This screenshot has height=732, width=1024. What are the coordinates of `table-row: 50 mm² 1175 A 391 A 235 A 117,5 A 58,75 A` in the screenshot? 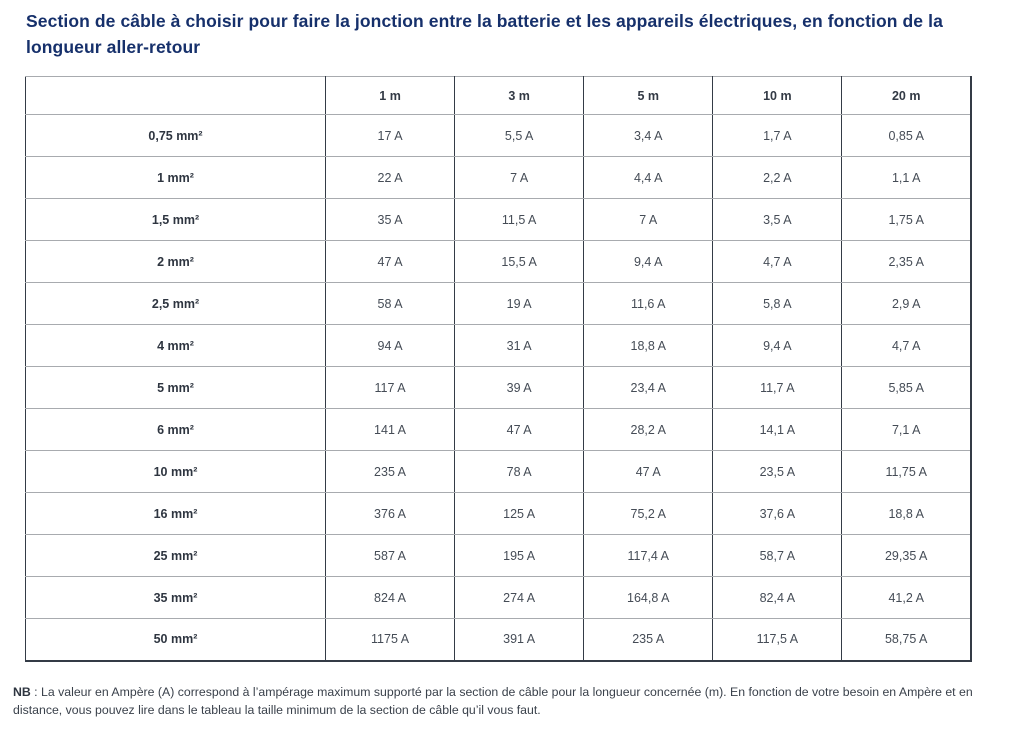 It's located at (498, 639).